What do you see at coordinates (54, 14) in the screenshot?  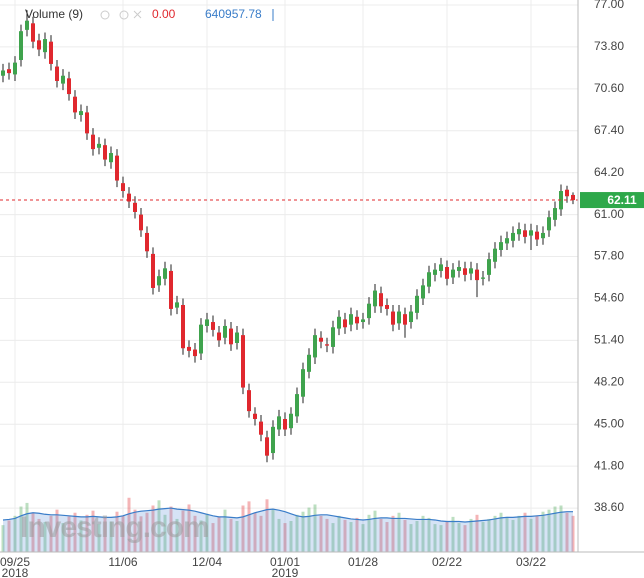 I see `volume-label: Volume (9)` at bounding box center [54, 14].